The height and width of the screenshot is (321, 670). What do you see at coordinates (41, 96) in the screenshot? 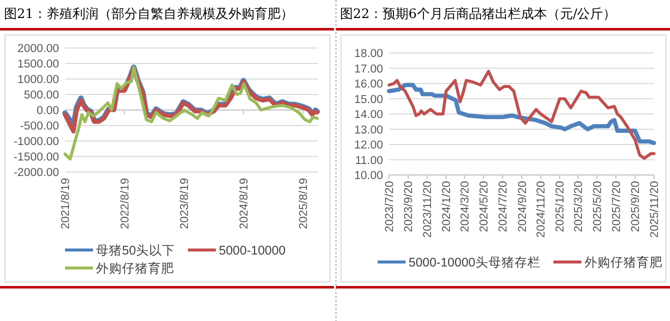
I see `y-tick-label: 500.00` at bounding box center [41, 96].